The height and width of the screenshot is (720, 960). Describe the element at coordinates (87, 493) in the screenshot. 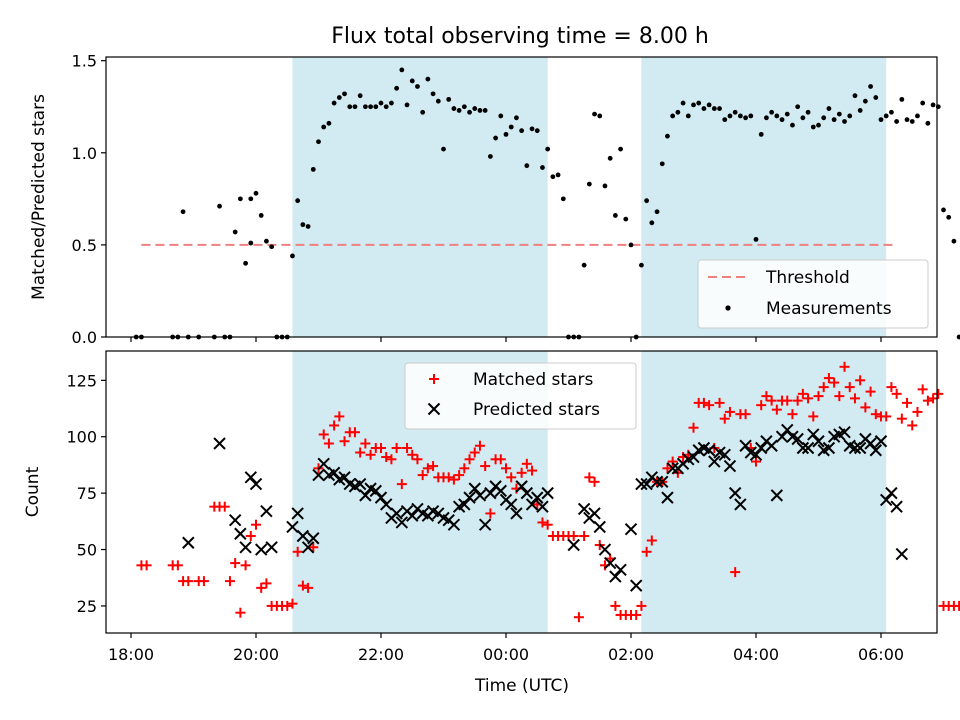

I see `count-y-tick-label: 75` at that location.